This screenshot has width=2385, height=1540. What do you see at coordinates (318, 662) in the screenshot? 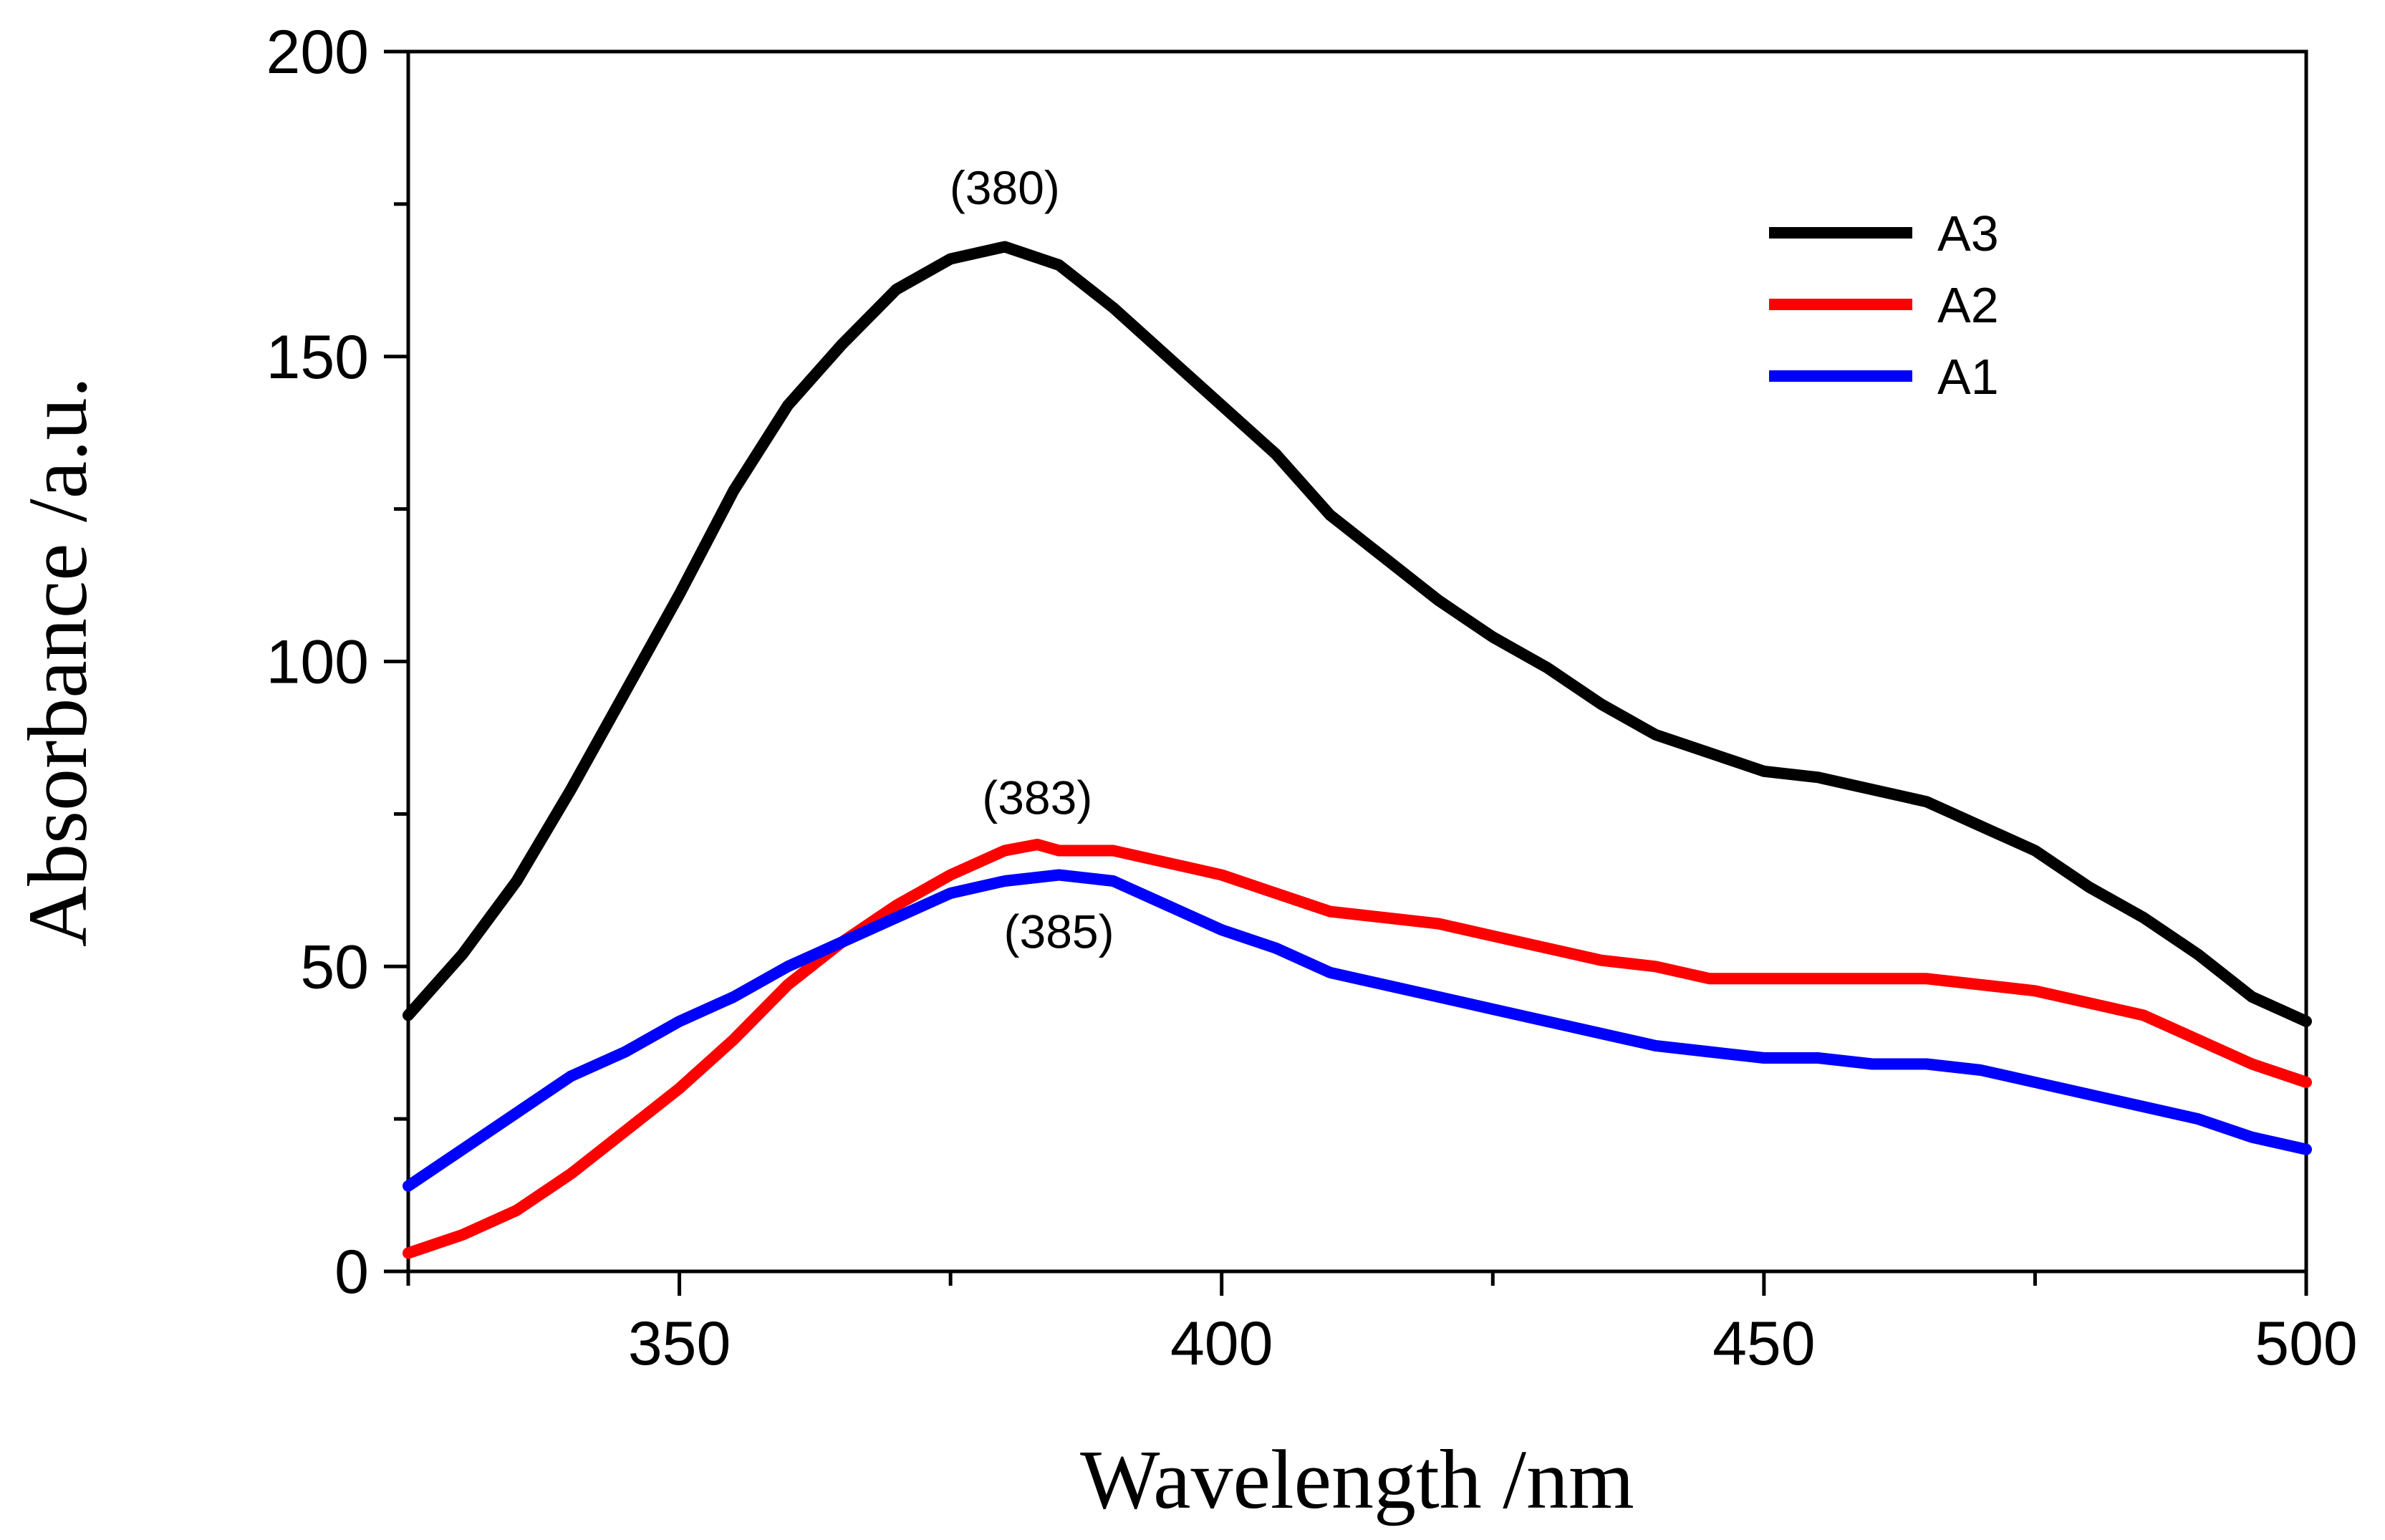
I see `y-tick-label: 100` at bounding box center [318, 662].